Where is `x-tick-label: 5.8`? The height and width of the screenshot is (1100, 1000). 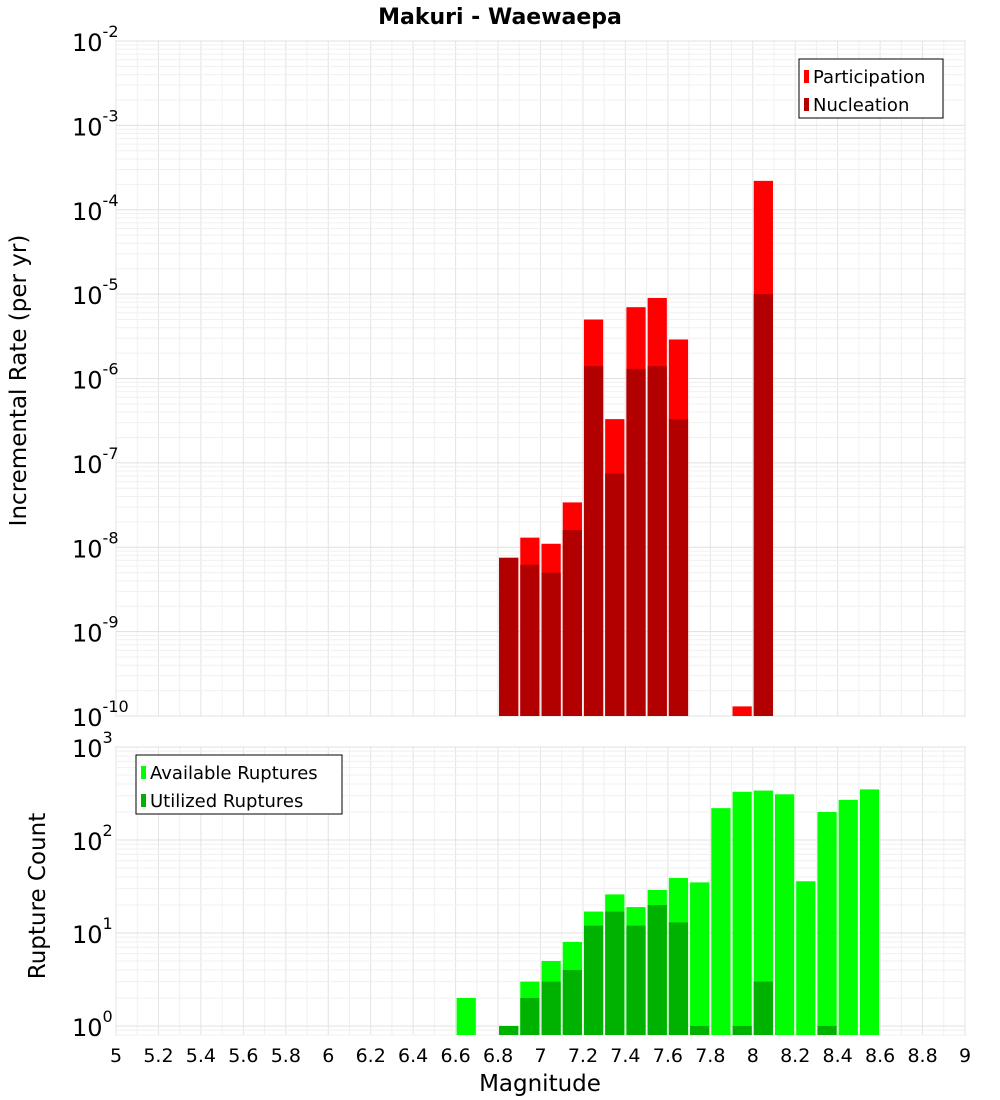
x-tick-label: 5.8 is located at coordinates (286, 1056).